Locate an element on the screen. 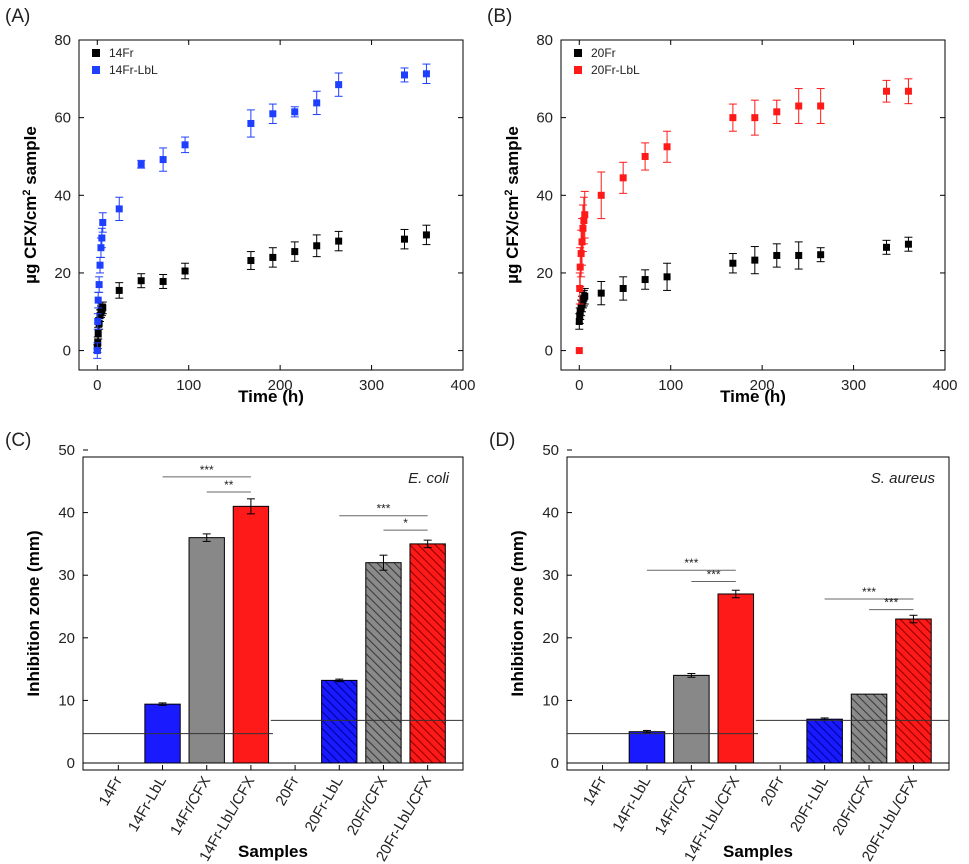 The height and width of the screenshot is (864, 969). x-tick-label: 200 is located at coordinates (762, 385).